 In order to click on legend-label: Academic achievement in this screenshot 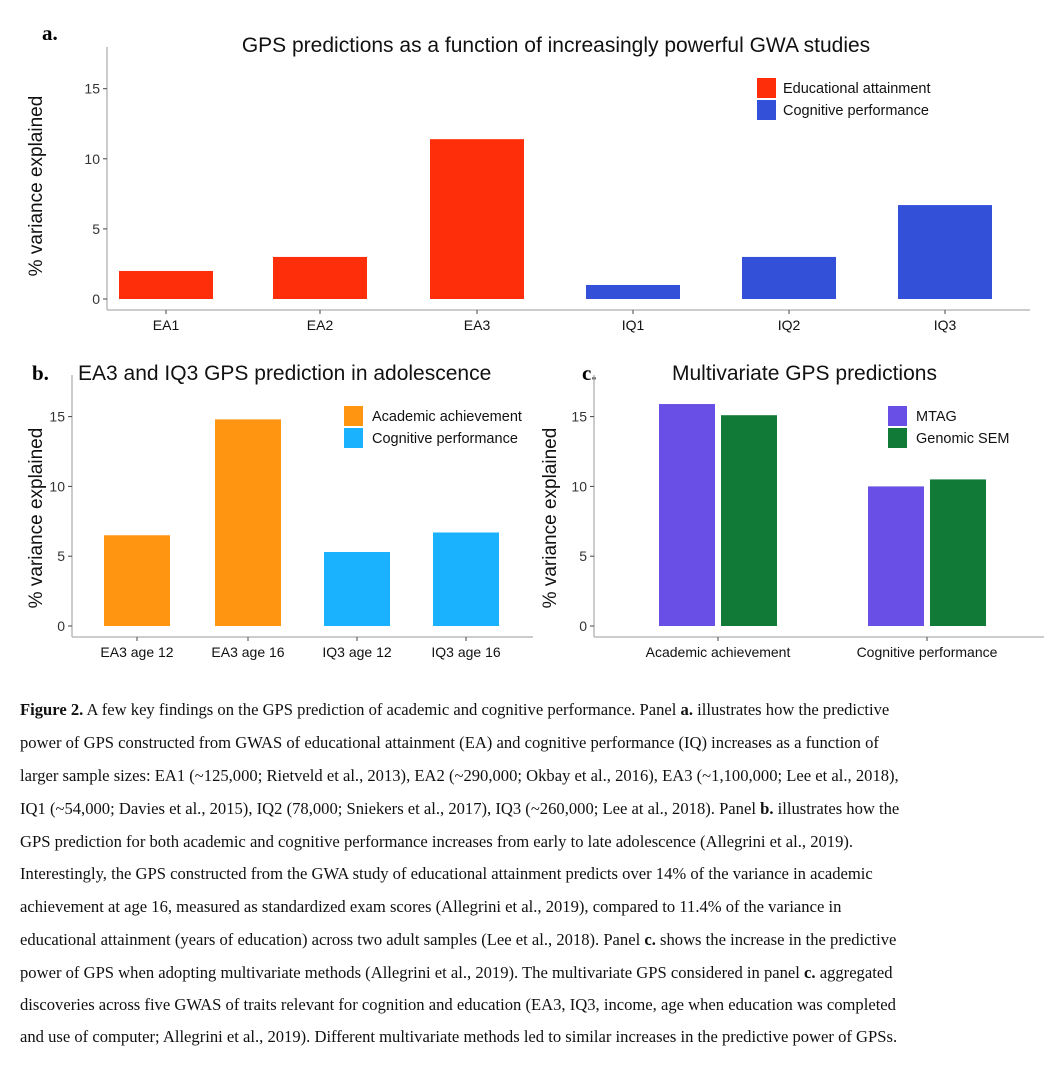, I will do `click(447, 417)`.